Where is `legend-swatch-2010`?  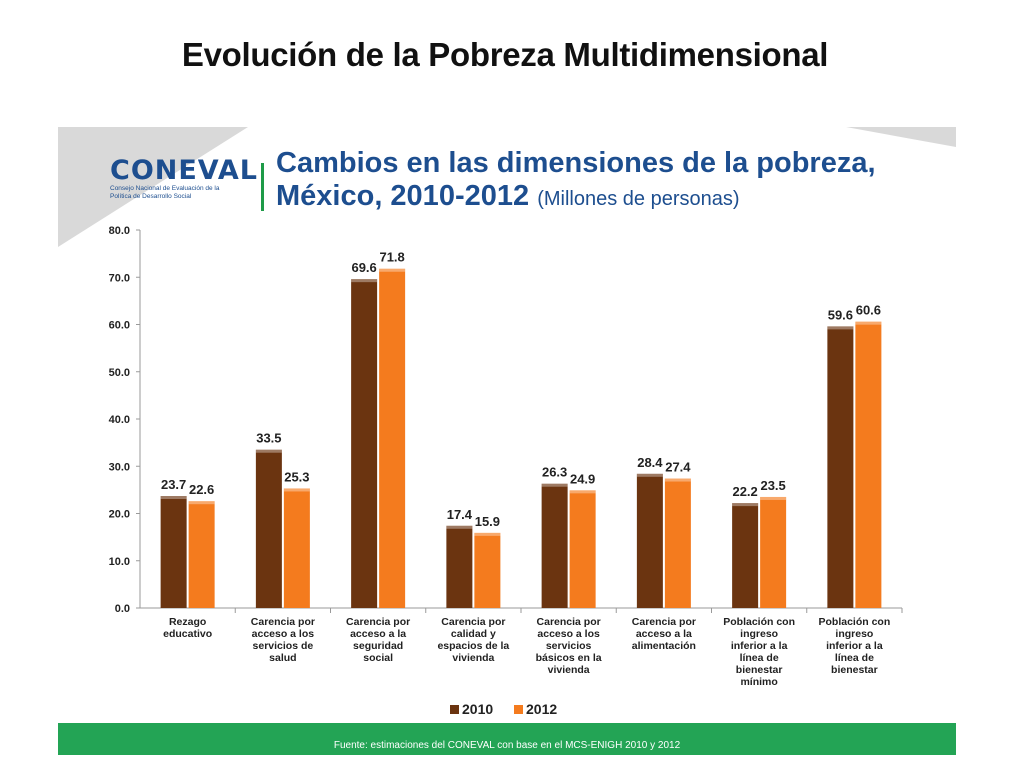 legend-swatch-2010 is located at coordinates (454, 709).